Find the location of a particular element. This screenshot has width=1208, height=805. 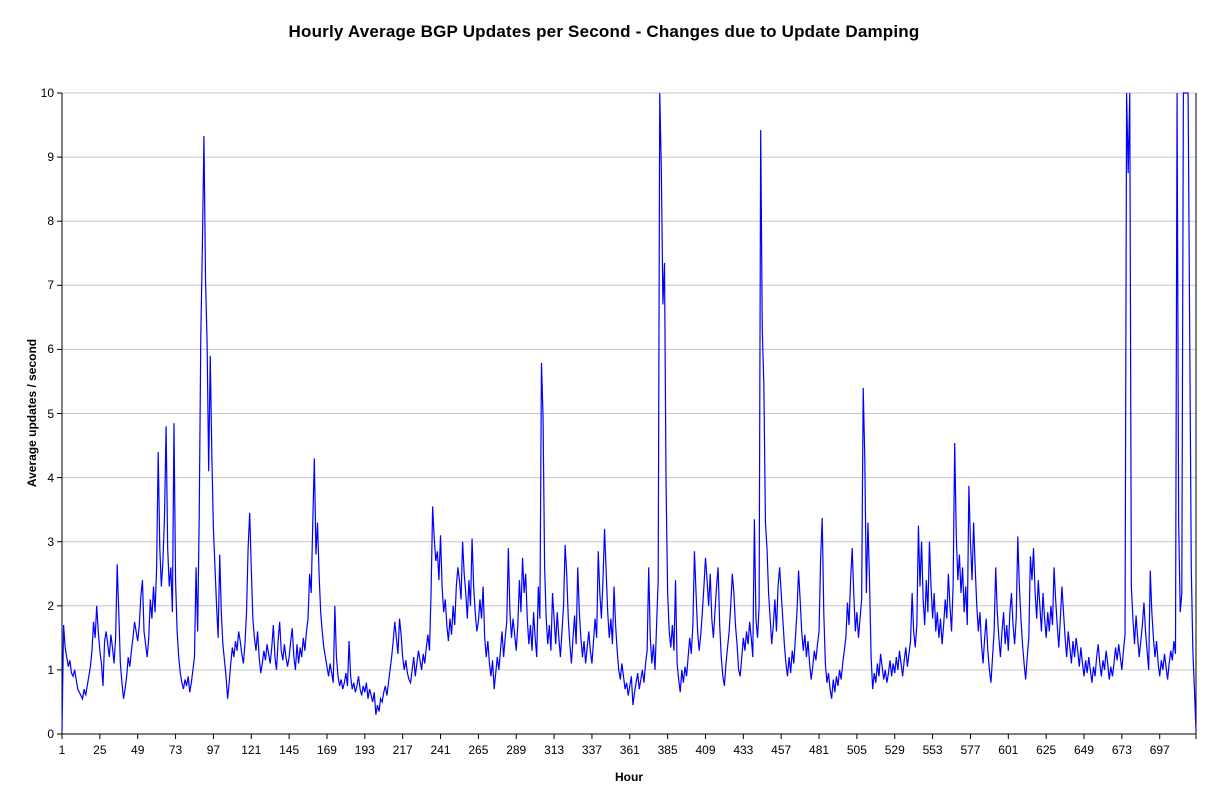

x-tick-label: 361 is located at coordinates (629, 750).